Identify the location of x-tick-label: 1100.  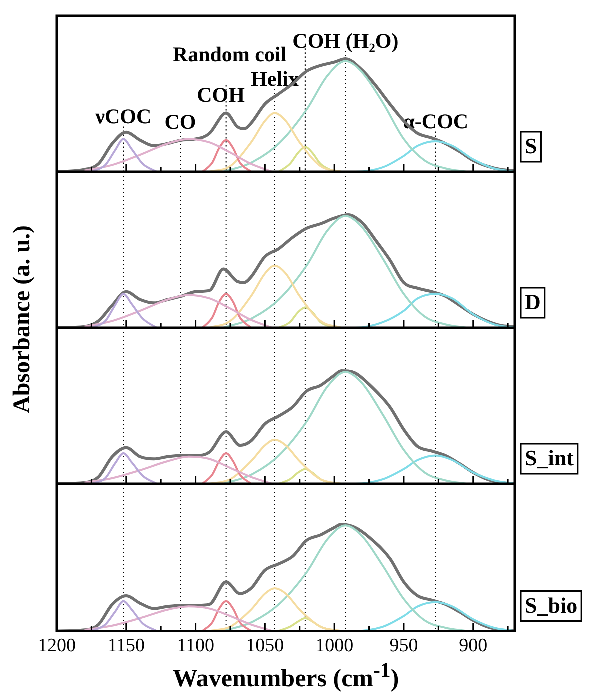
(195, 646).